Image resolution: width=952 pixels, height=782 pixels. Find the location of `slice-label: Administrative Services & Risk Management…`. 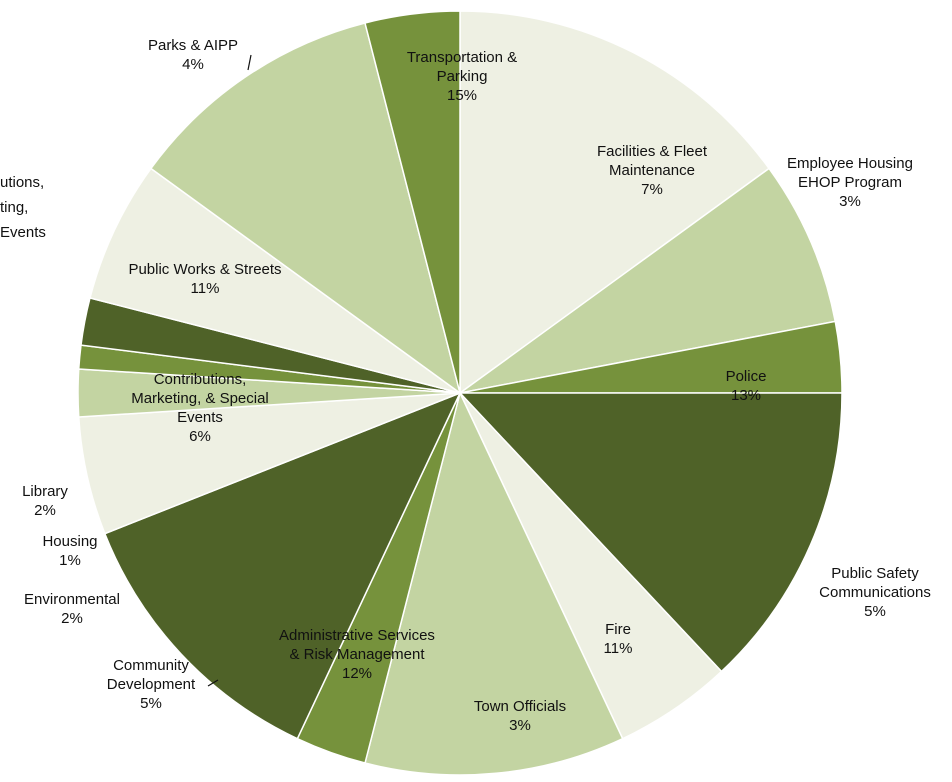

slice-label: Administrative Services & Risk Management… is located at coordinates (357, 654).